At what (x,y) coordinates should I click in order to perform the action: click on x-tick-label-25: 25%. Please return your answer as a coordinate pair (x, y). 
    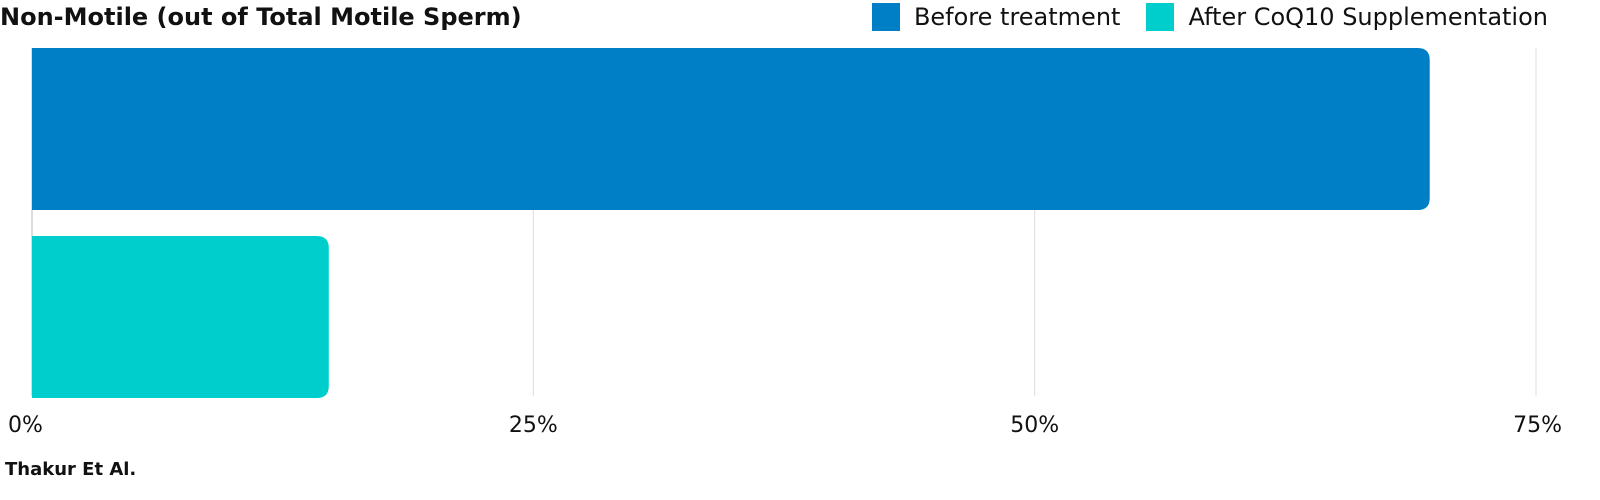
    Looking at the image, I should click on (533, 425).